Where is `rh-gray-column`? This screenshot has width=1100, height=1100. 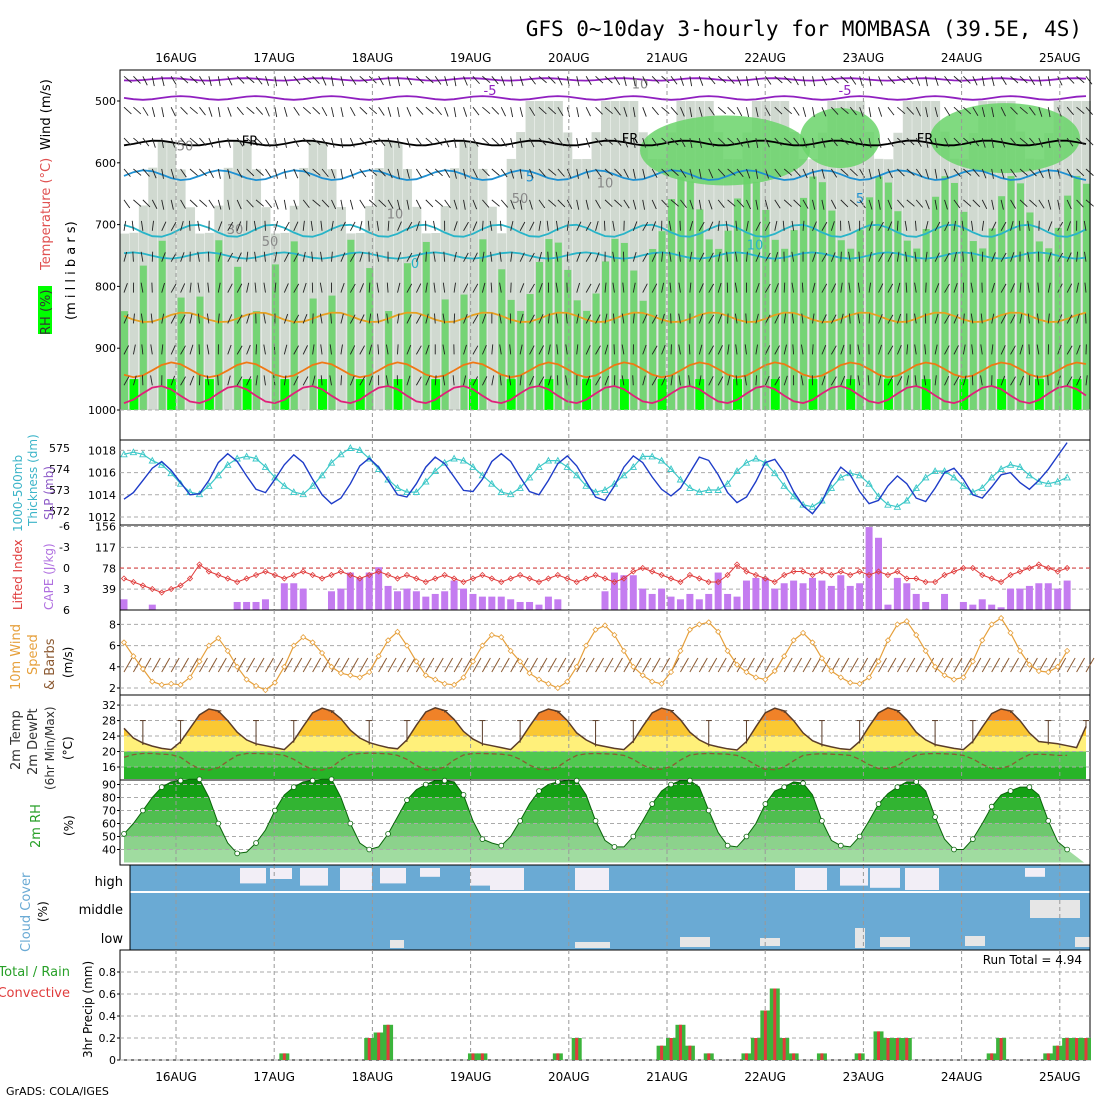 rh-gray-column is located at coordinates (464, 275).